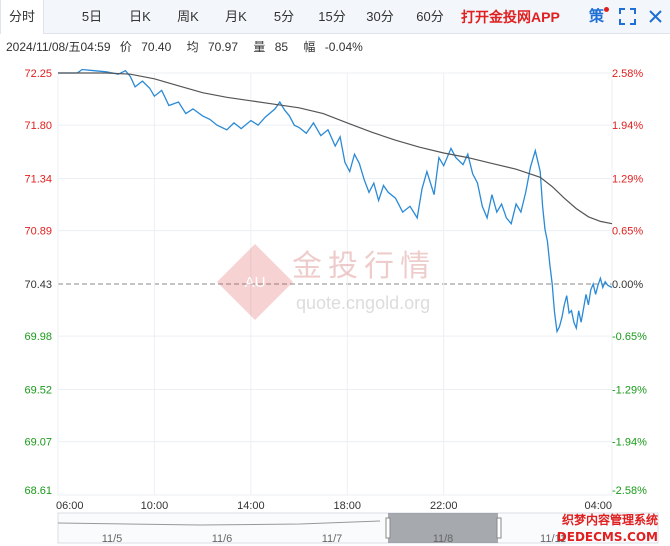 The image size is (670, 546). I want to click on notification-dot, so click(606, 9).